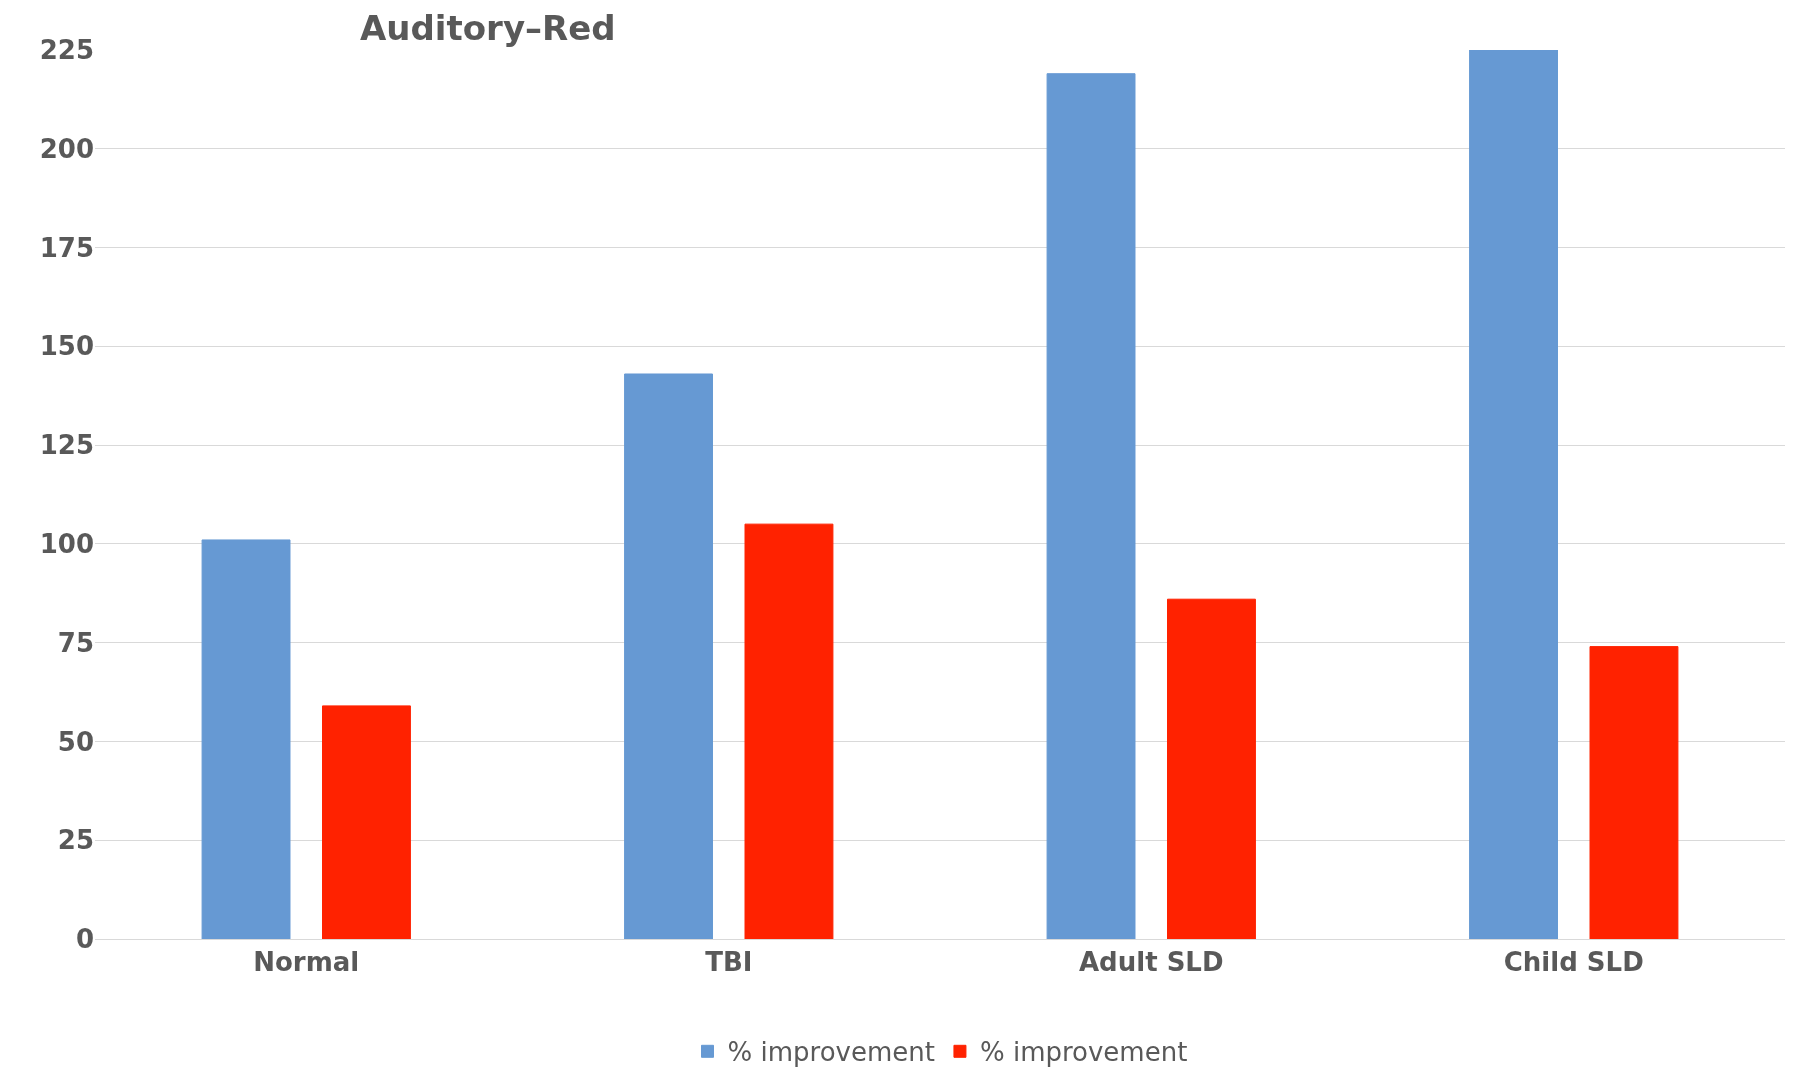 This screenshot has height=1089, width=1800. Describe the element at coordinates (1573, 962) in the screenshot. I see `x-tick-label: Child SLD` at that location.